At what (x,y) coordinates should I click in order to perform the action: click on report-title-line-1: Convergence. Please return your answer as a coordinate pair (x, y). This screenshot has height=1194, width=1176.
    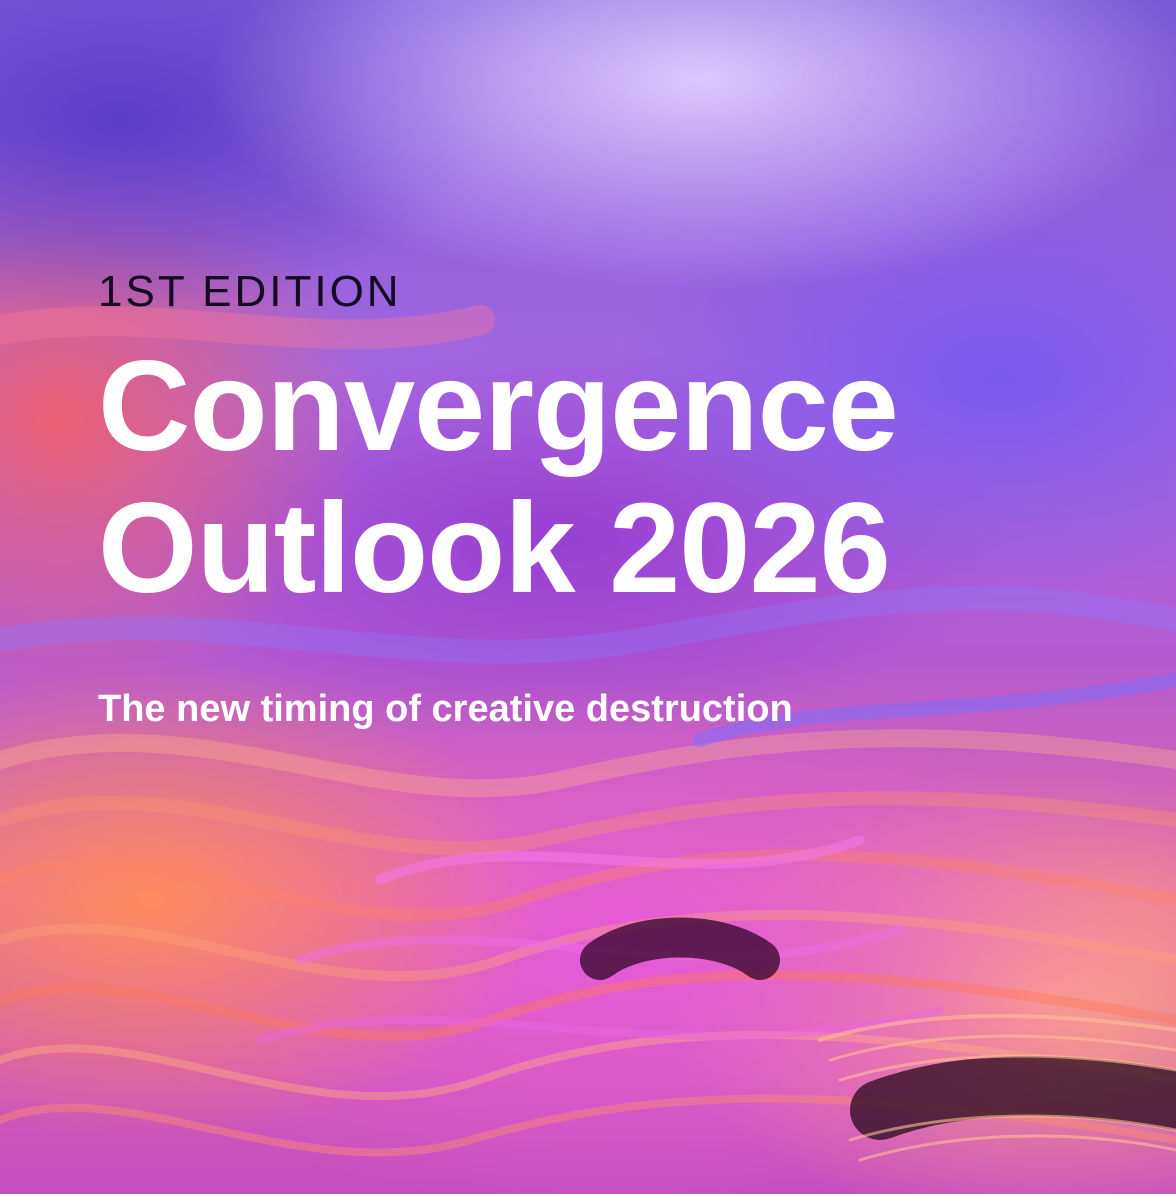
    Looking at the image, I should click on (498, 406).